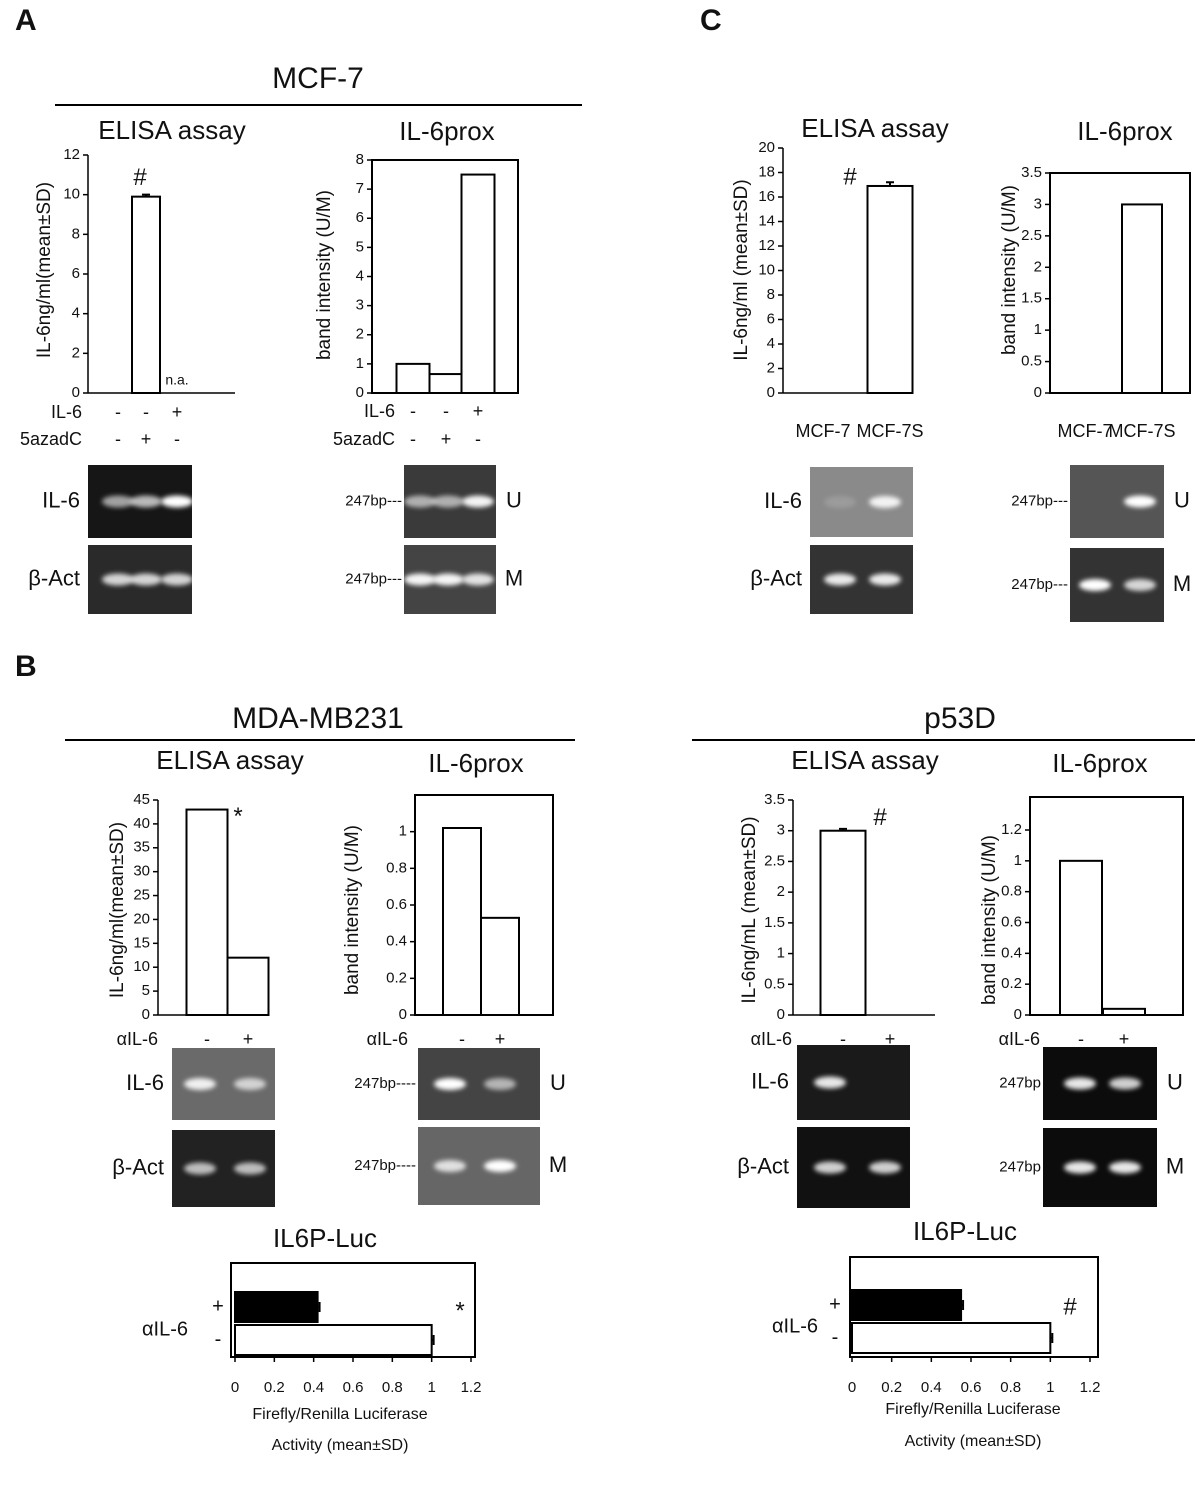 This screenshot has width=1200, height=1485. I want to click on y-axis-label: IL-6ng/ml(mean±SD), so click(117, 910).